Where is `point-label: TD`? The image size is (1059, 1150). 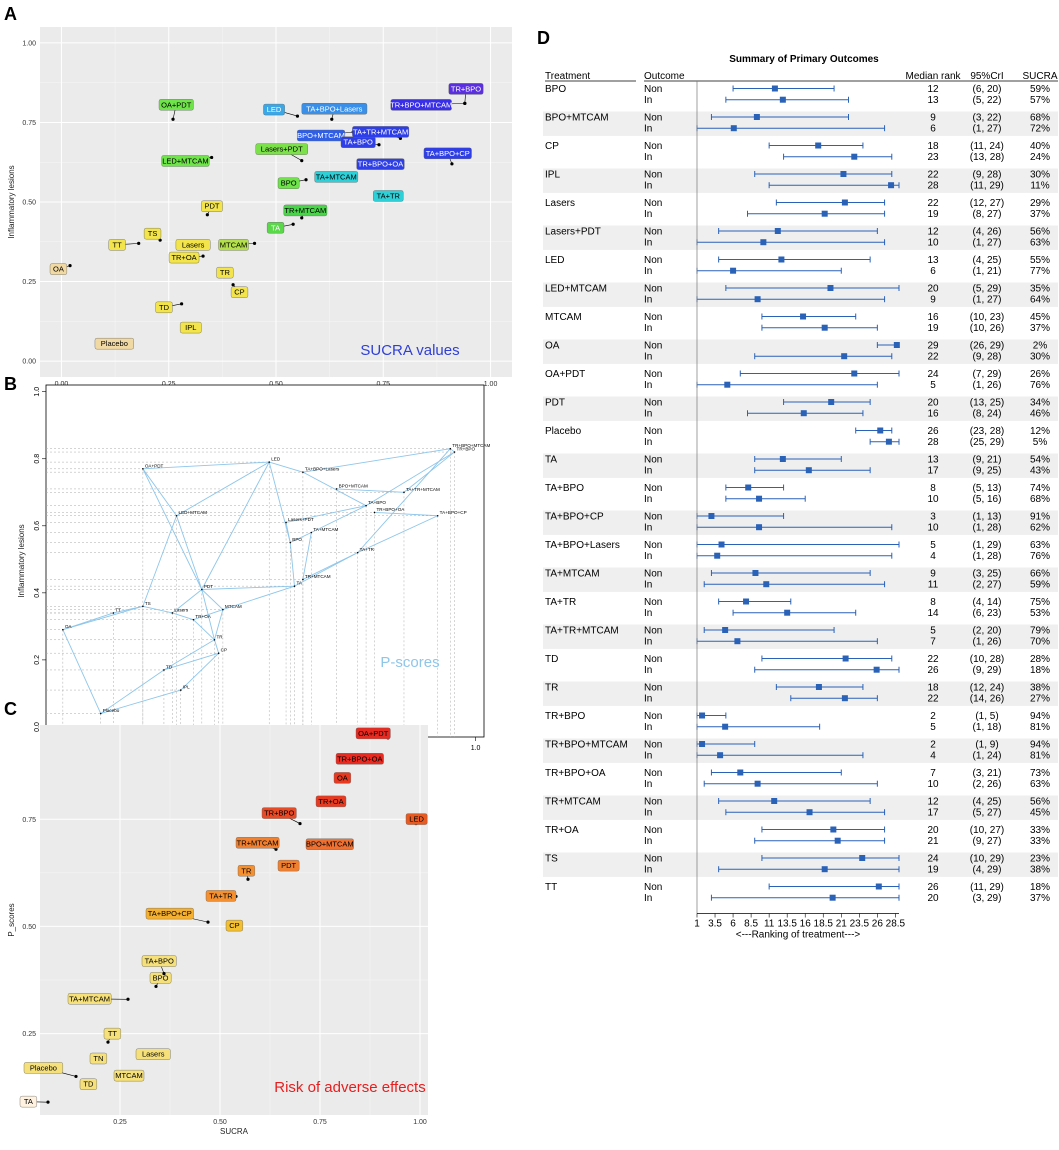
point-label: TD is located at coordinates (164, 307).